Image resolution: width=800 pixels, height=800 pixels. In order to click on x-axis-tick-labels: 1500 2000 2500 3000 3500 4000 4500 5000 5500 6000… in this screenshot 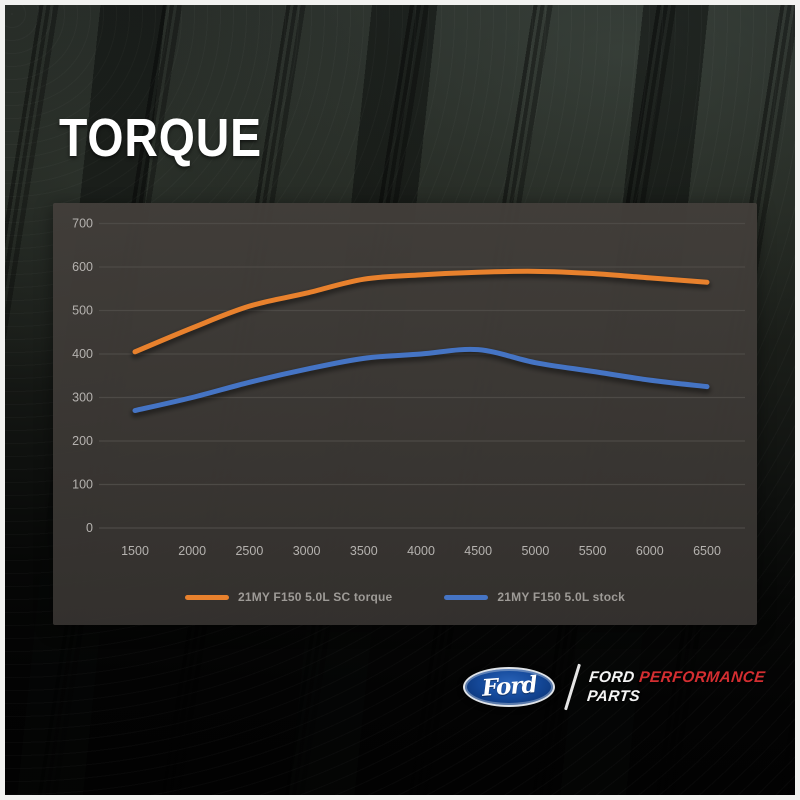, I will do `click(421, 551)`.